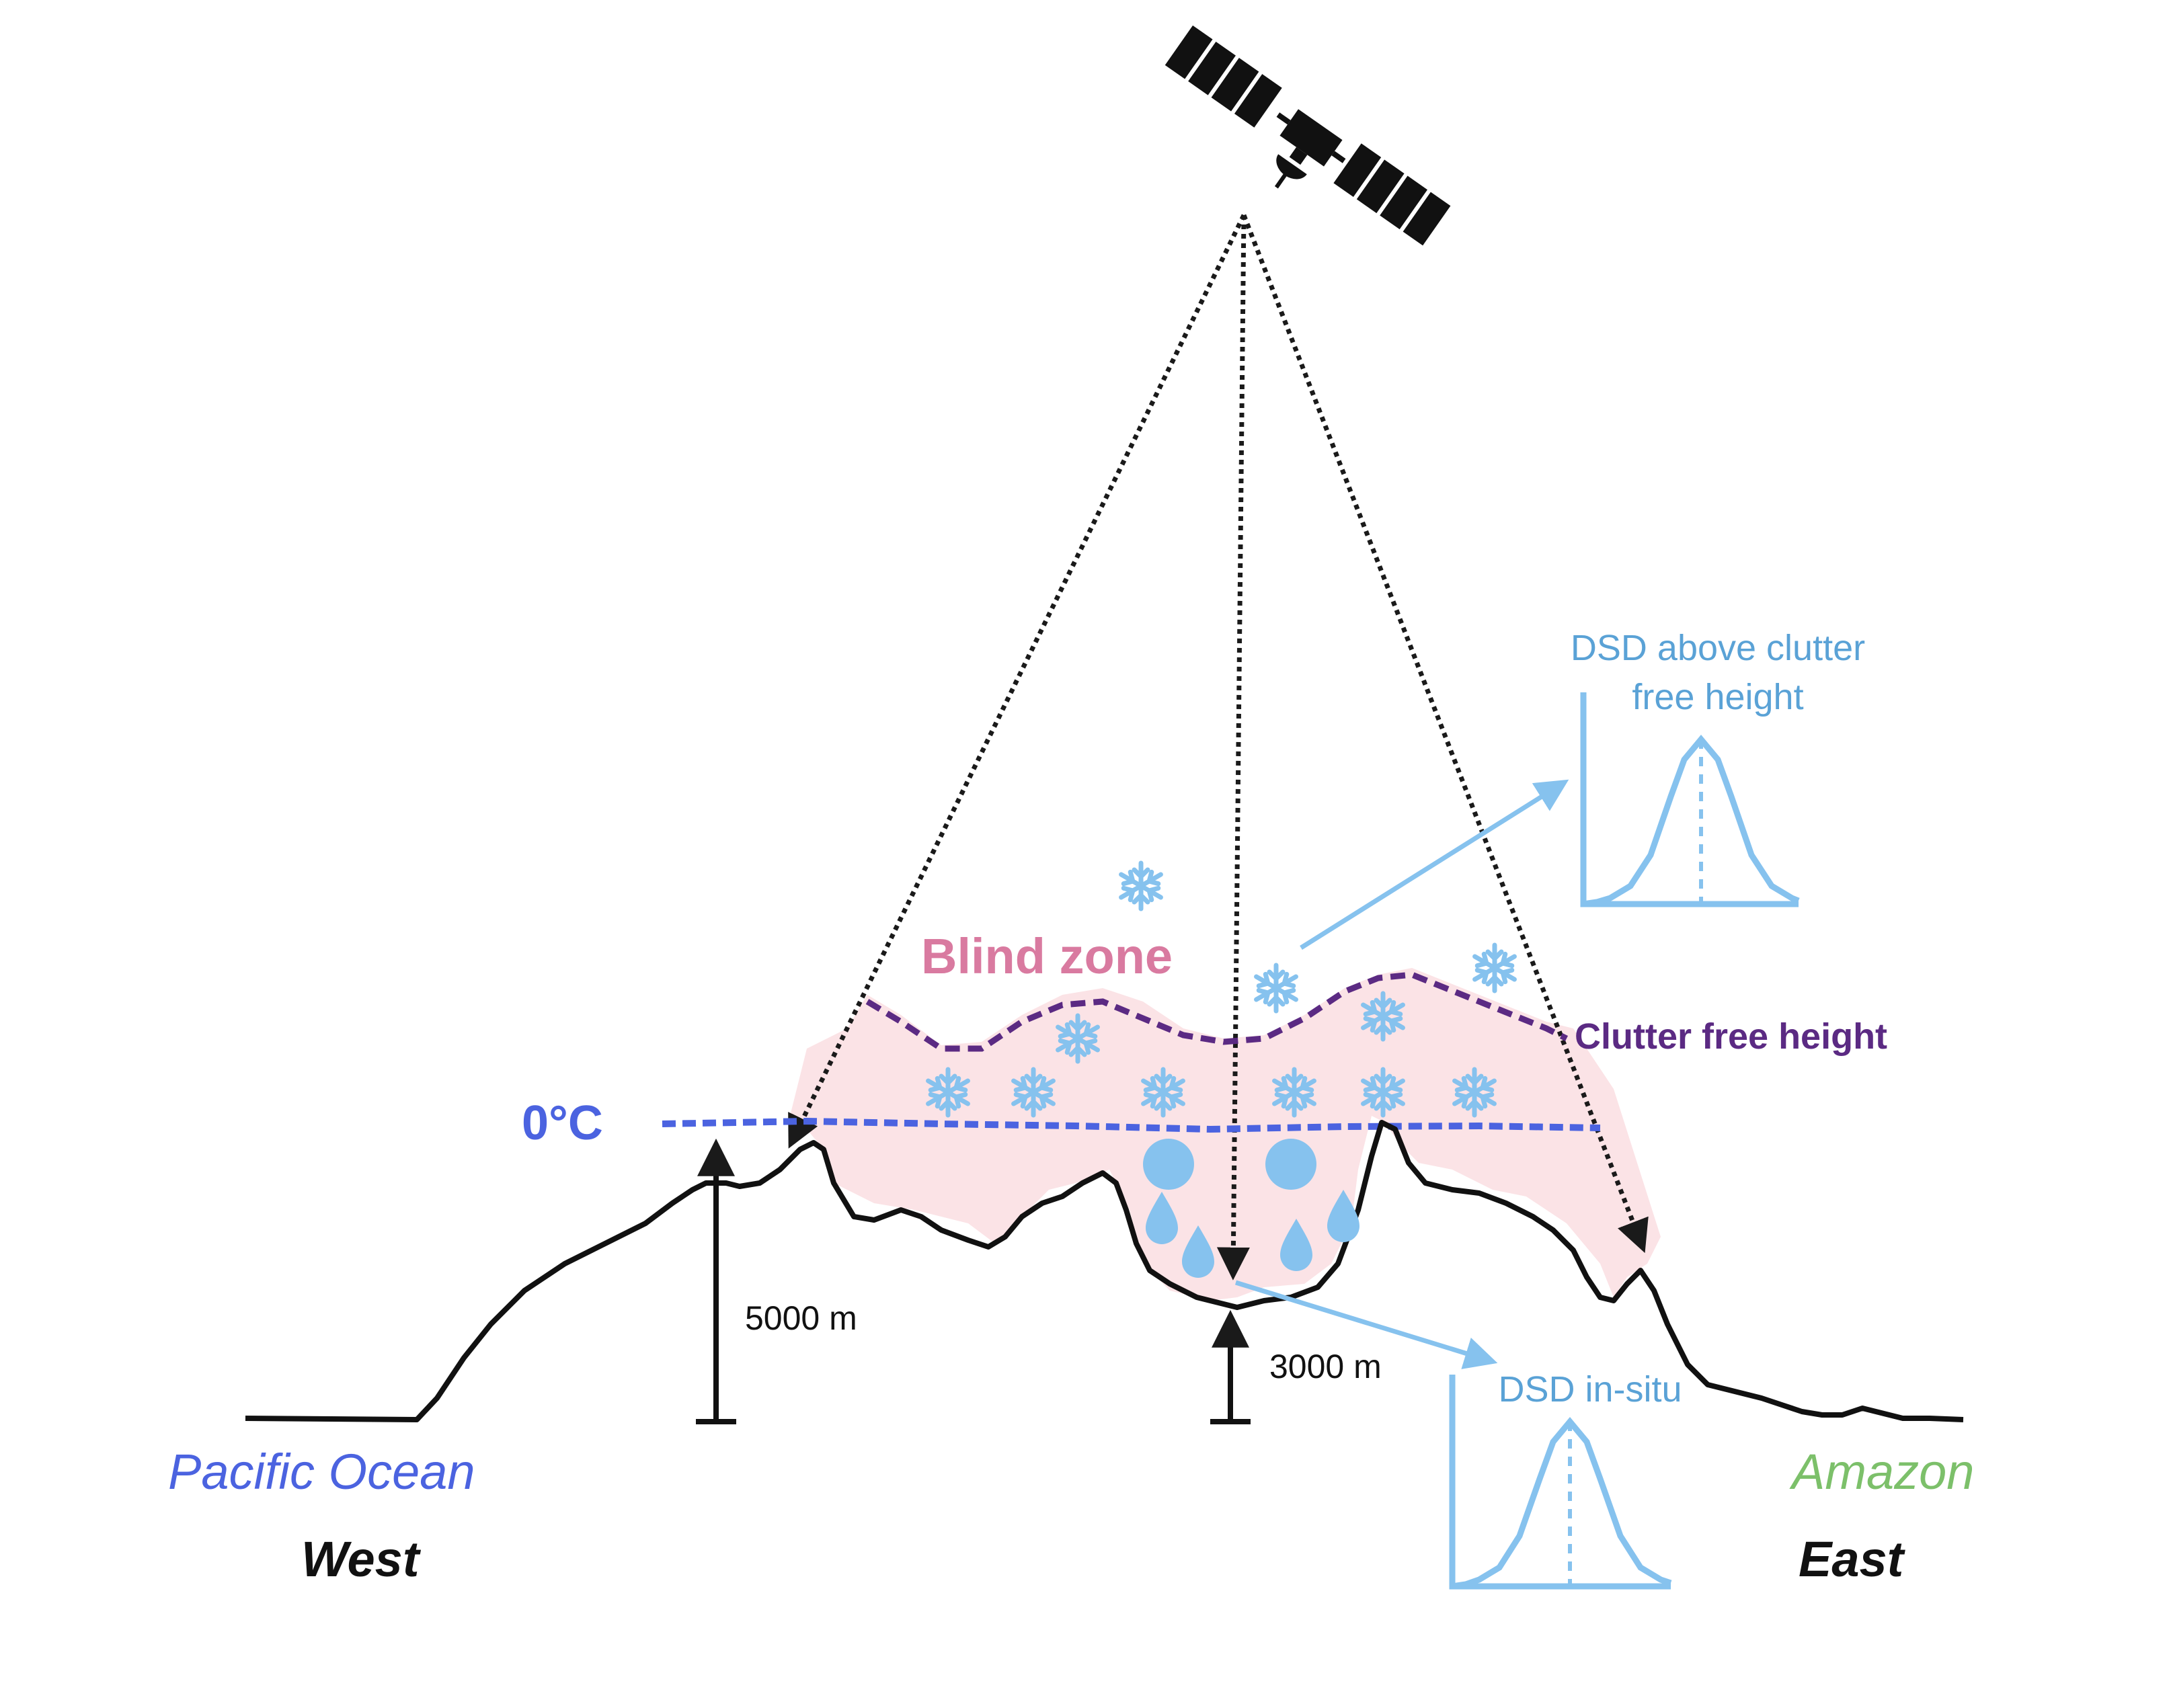 The image size is (2169, 1708). What do you see at coordinates (1717, 697) in the screenshot?
I see `dsd-above-label-line2: free height` at bounding box center [1717, 697].